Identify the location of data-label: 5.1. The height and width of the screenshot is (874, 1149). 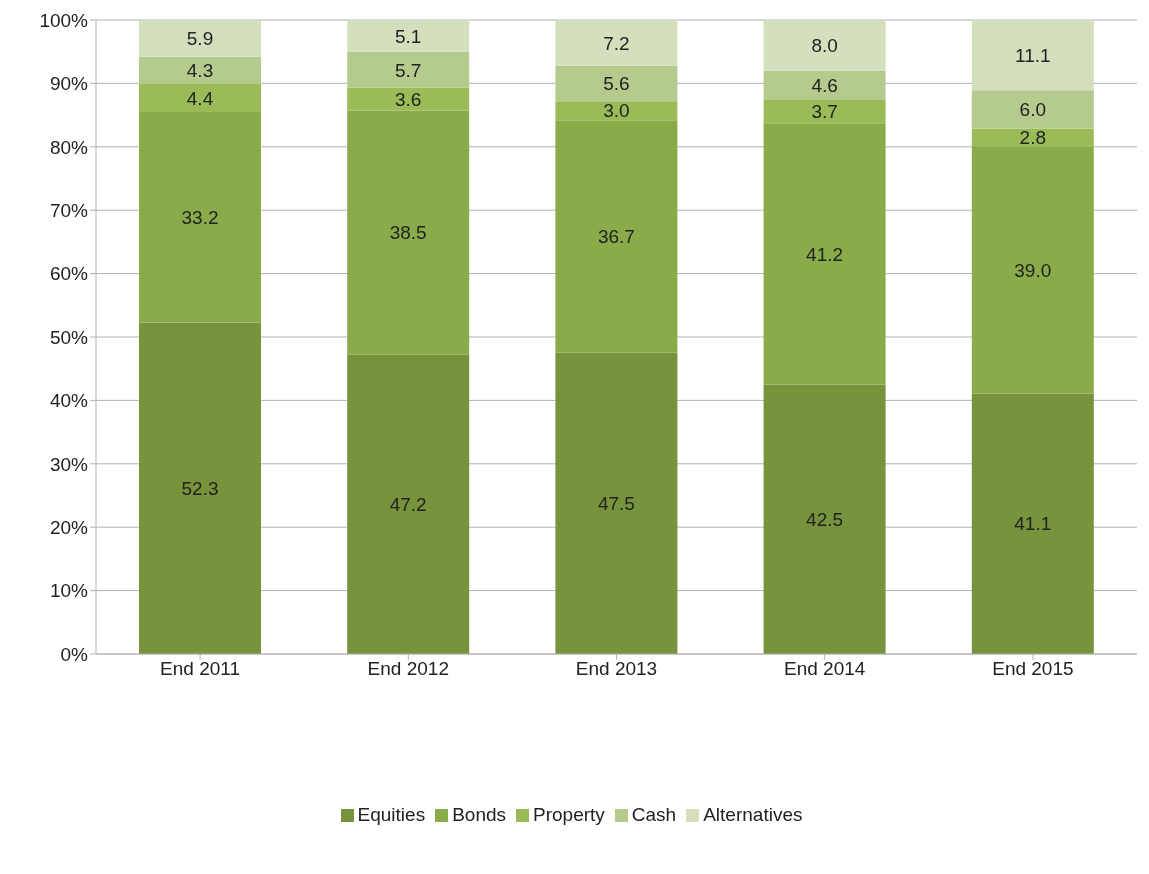
(408, 36).